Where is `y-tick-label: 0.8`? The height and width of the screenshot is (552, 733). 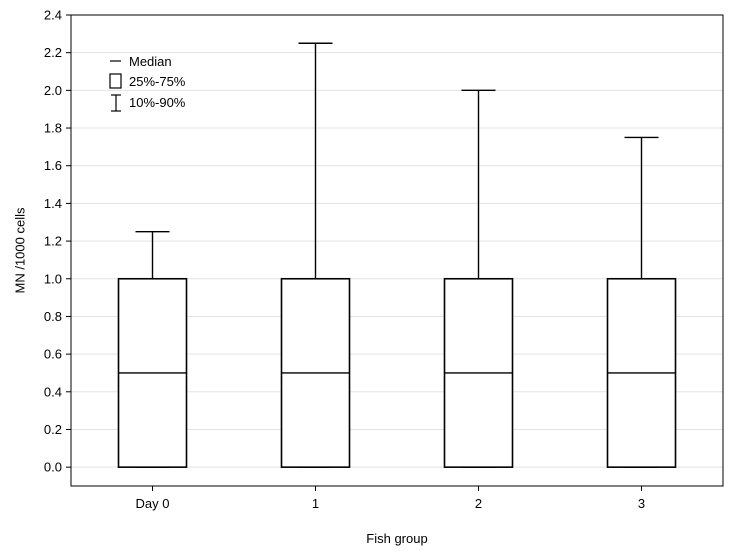 y-tick-label: 0.8 is located at coordinates (53, 316).